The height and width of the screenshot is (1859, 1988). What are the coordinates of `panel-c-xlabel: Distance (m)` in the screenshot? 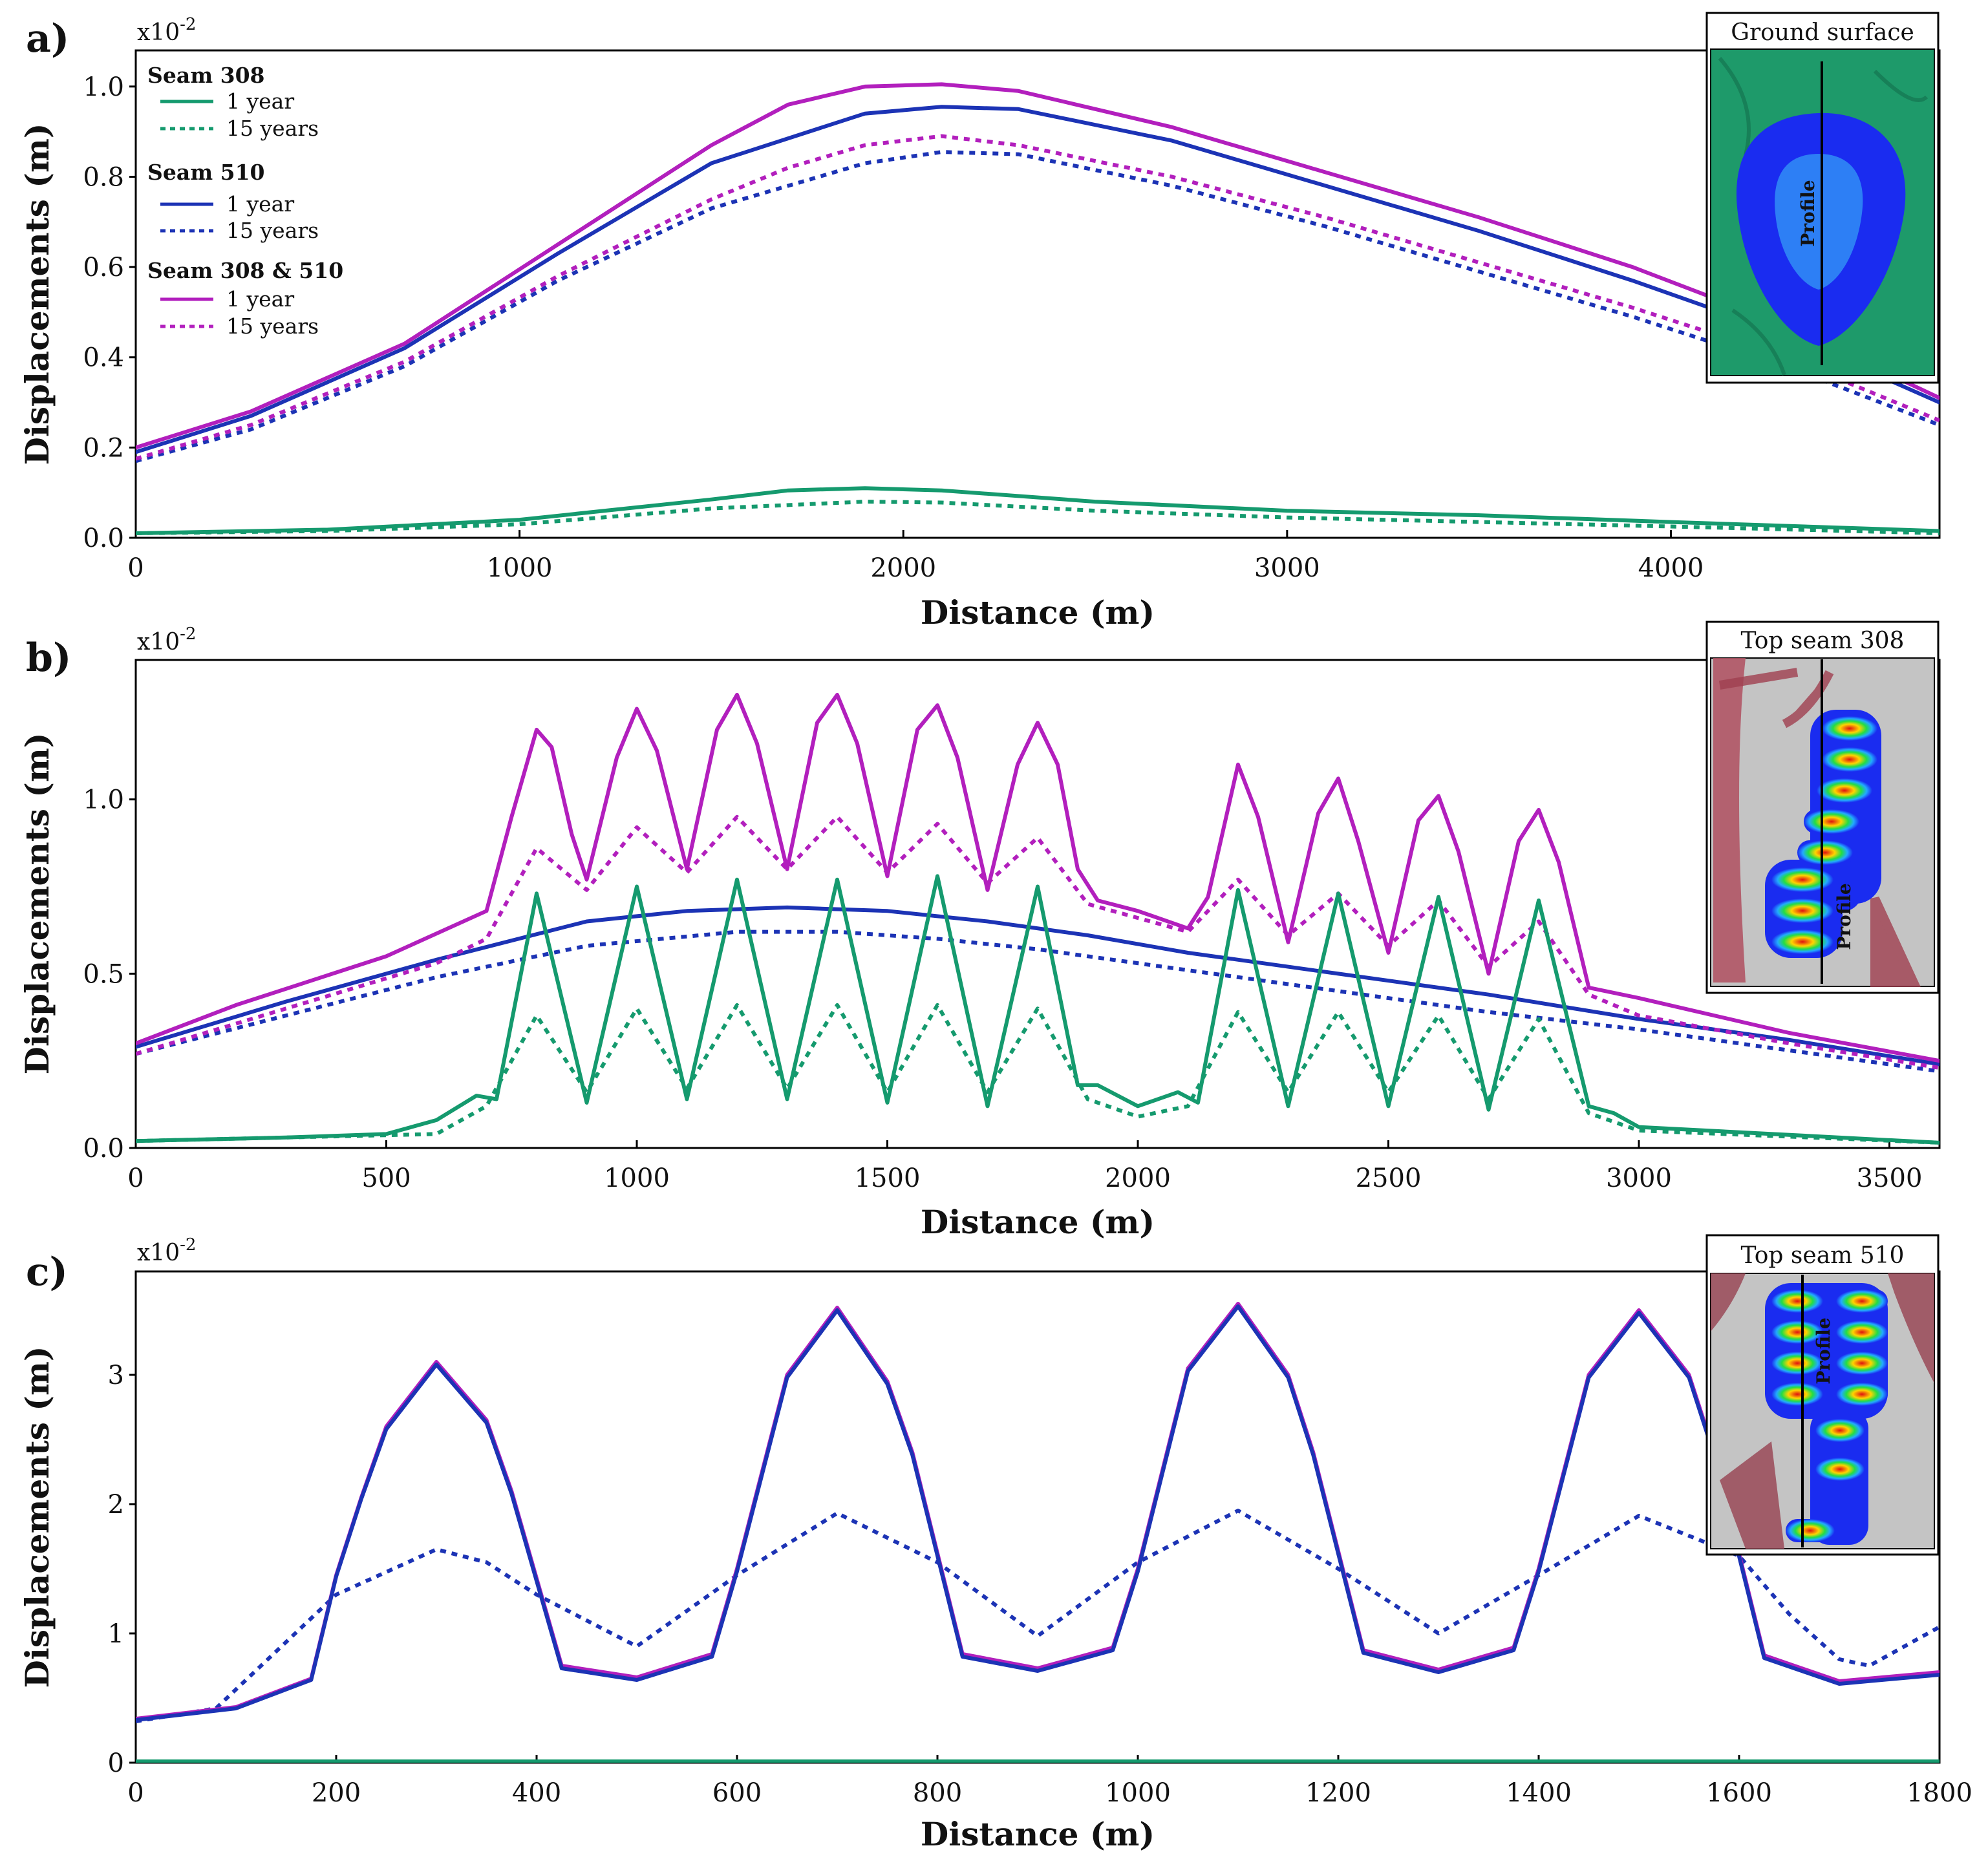 It's located at (1038, 1834).